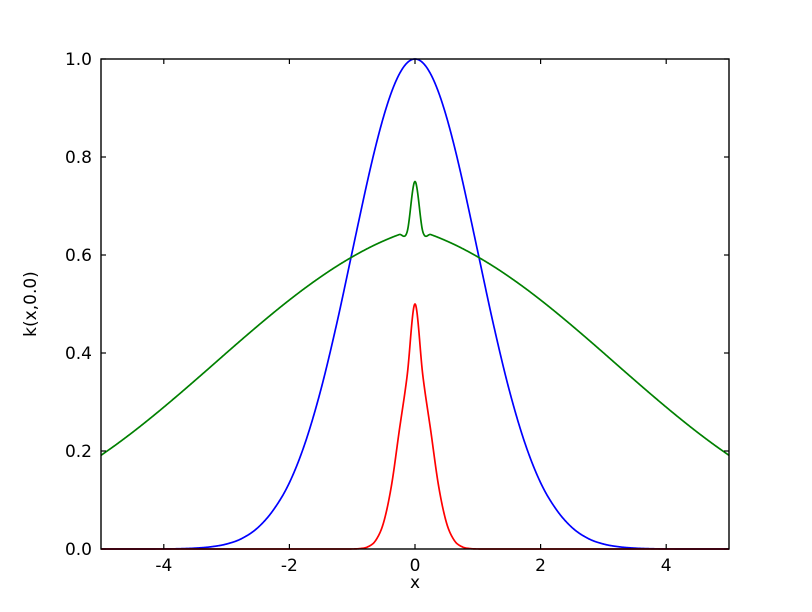 The height and width of the screenshot is (612, 812). What do you see at coordinates (540, 566) in the screenshot?
I see `x-tick-label: 2` at bounding box center [540, 566].